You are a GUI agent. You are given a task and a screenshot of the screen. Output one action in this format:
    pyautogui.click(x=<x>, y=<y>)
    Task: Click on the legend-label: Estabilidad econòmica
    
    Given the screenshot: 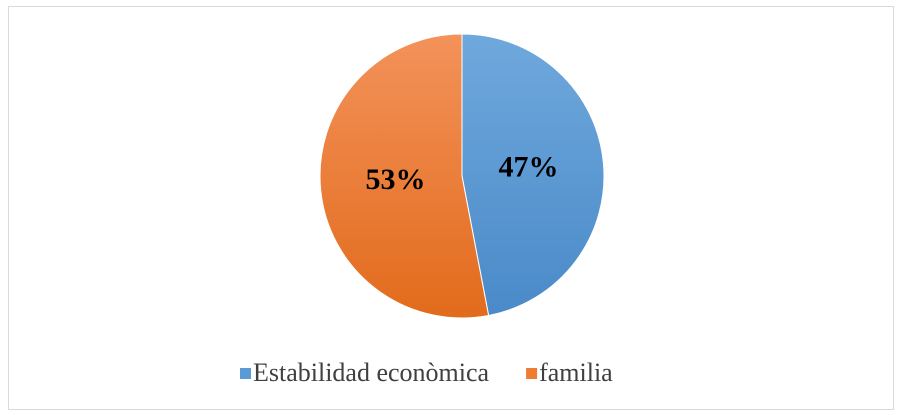 What is the action you would take?
    pyautogui.click(x=371, y=372)
    